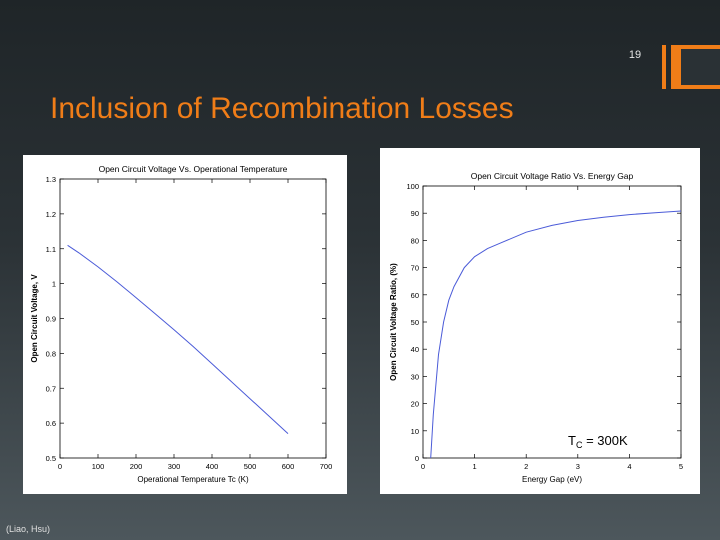 Image resolution: width=720 pixels, height=540 pixels. I want to click on credit-note: (Liao, Hsu), so click(28, 529).